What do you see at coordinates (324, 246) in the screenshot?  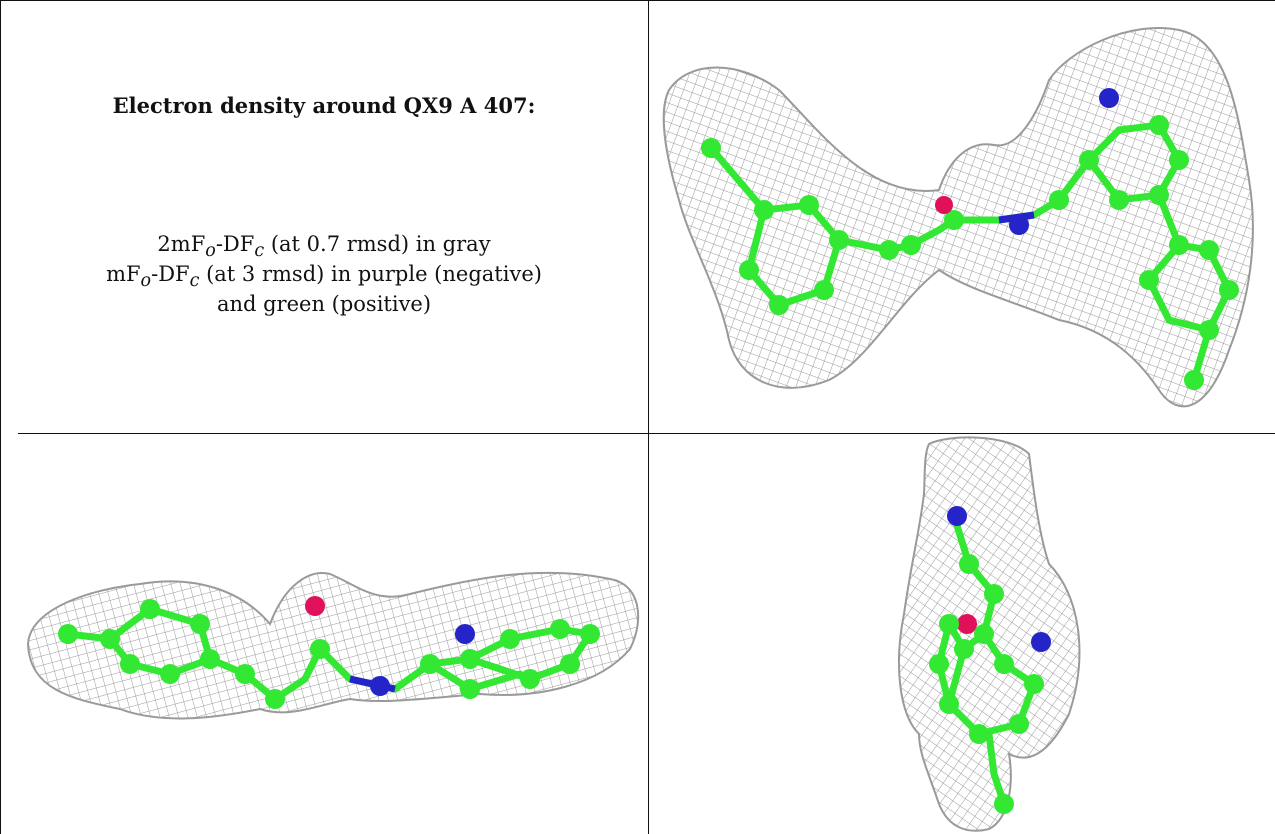 I see `caption-line-2fo-dfc: 2mFo-DFc (at 0.7 rmsd) in gray` at bounding box center [324, 246].